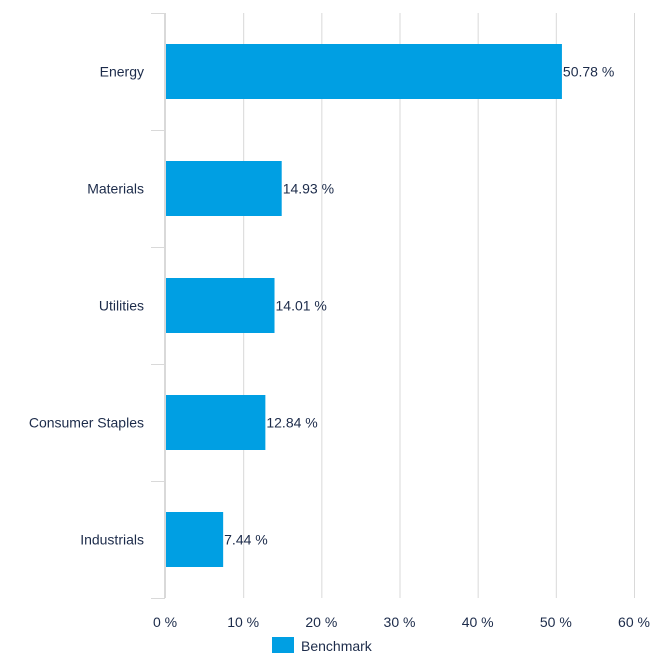 This screenshot has height=654, width=654. I want to click on category-label: Industrials, so click(112, 540).